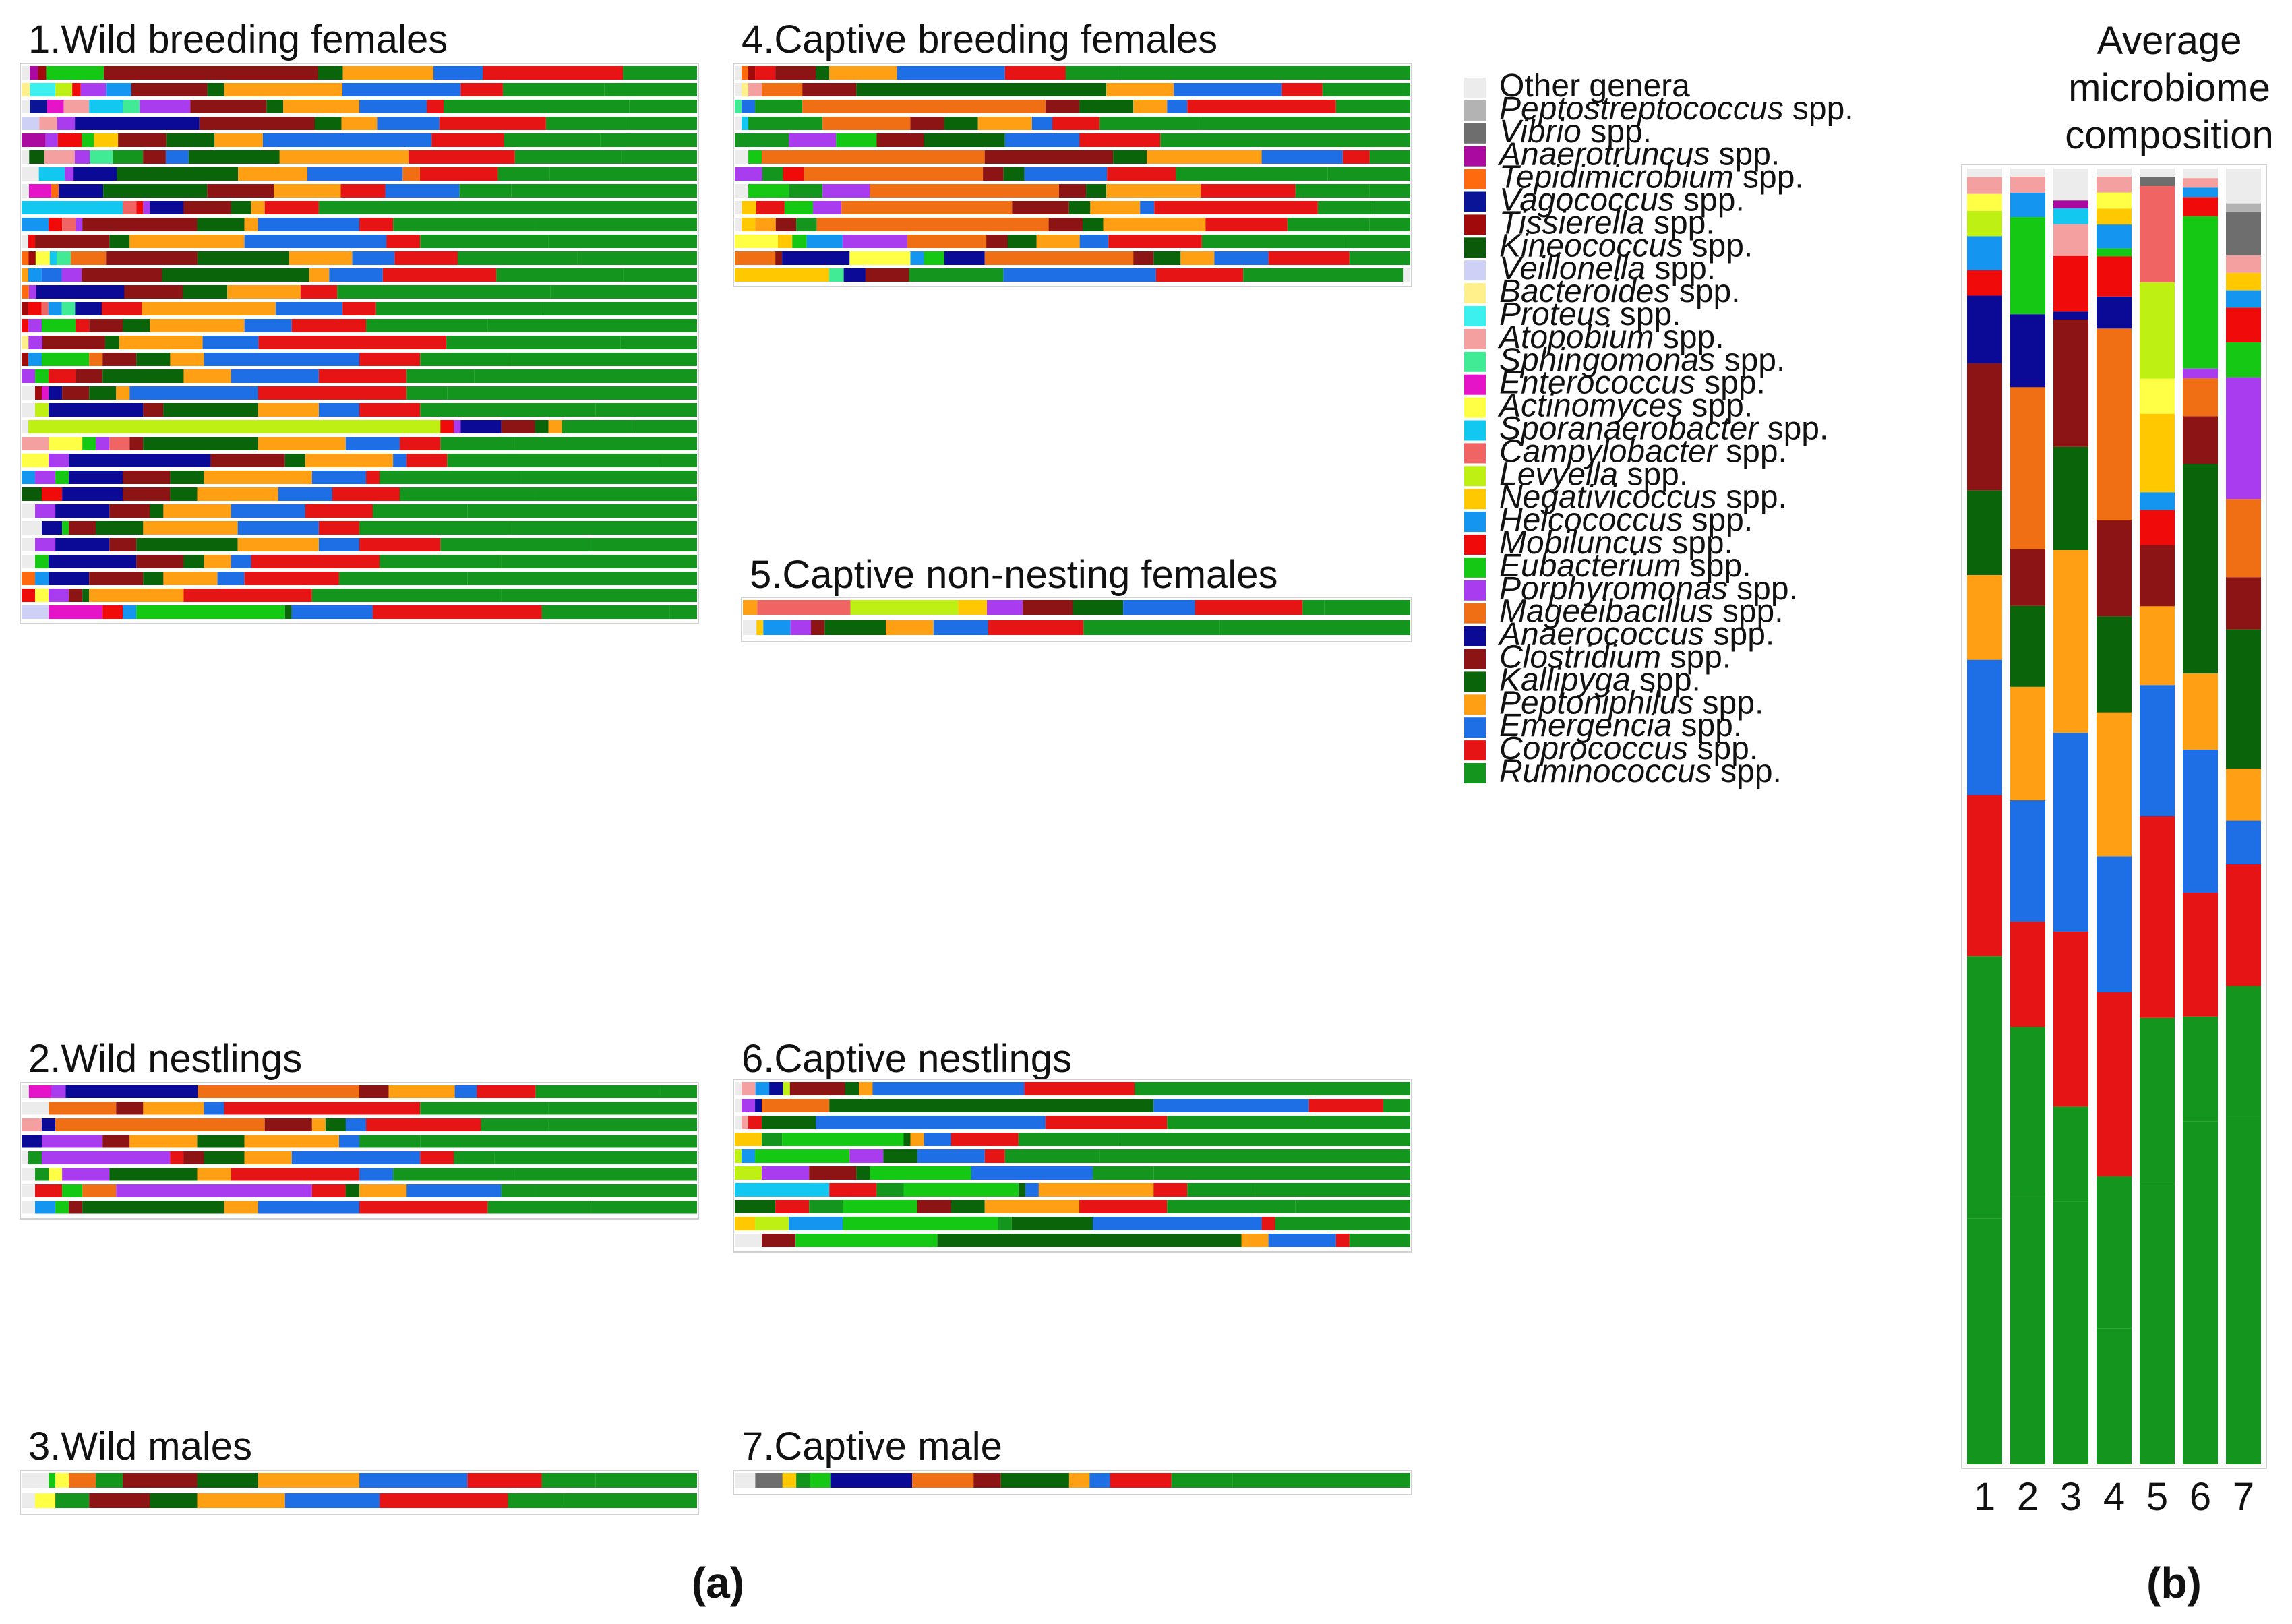 Image resolution: width=2292 pixels, height=1624 pixels. Describe the element at coordinates (1642, 360) in the screenshot. I see `legend-label: Sphingomonas spp.` at that location.